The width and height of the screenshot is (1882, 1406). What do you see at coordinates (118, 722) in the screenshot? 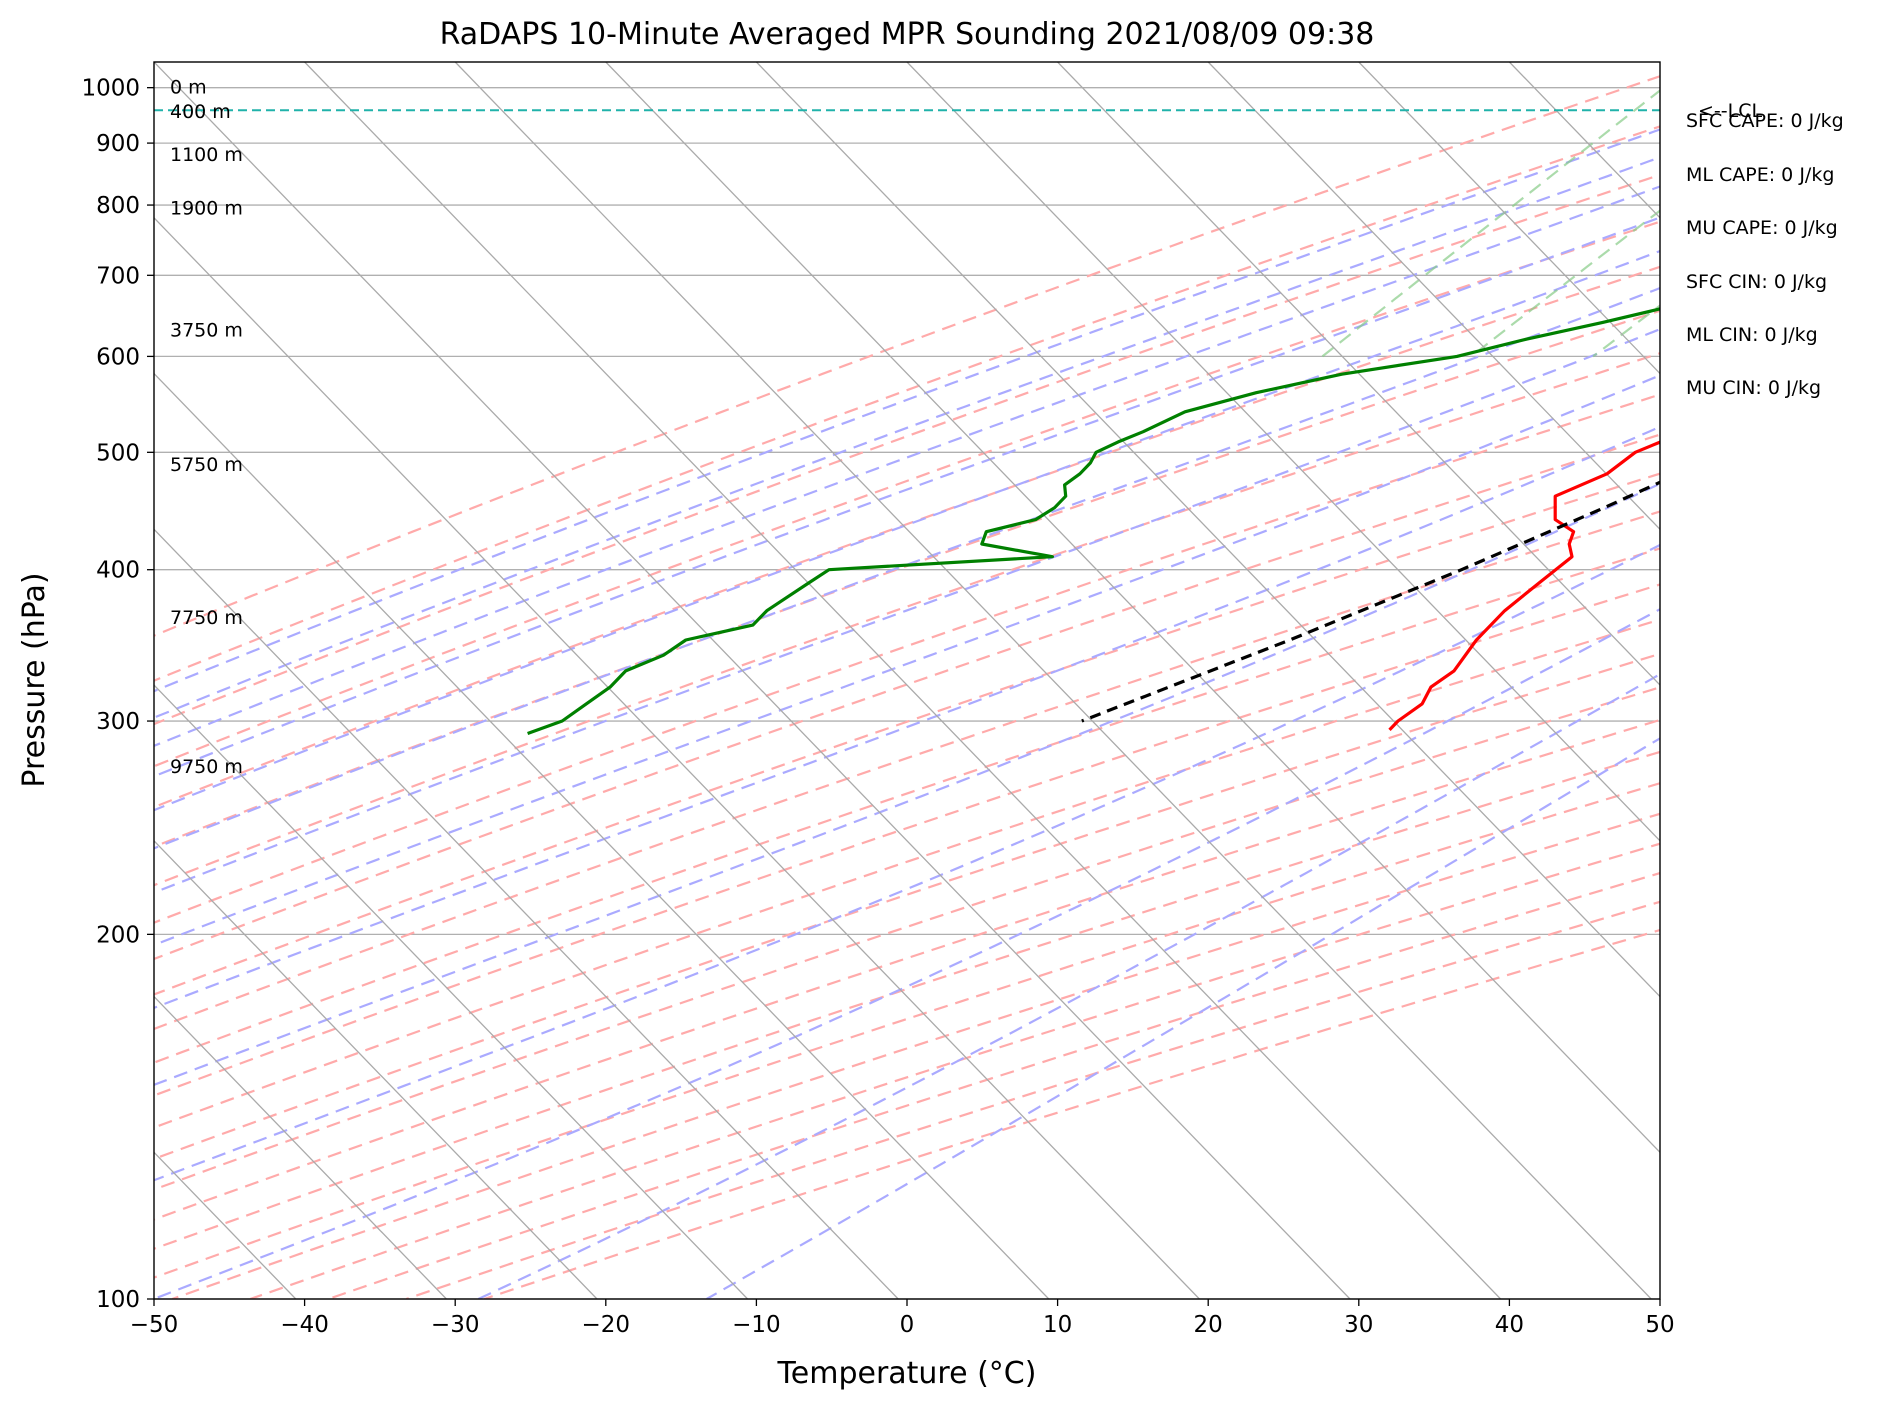
I see `y-tick-label: 300` at bounding box center [118, 722].